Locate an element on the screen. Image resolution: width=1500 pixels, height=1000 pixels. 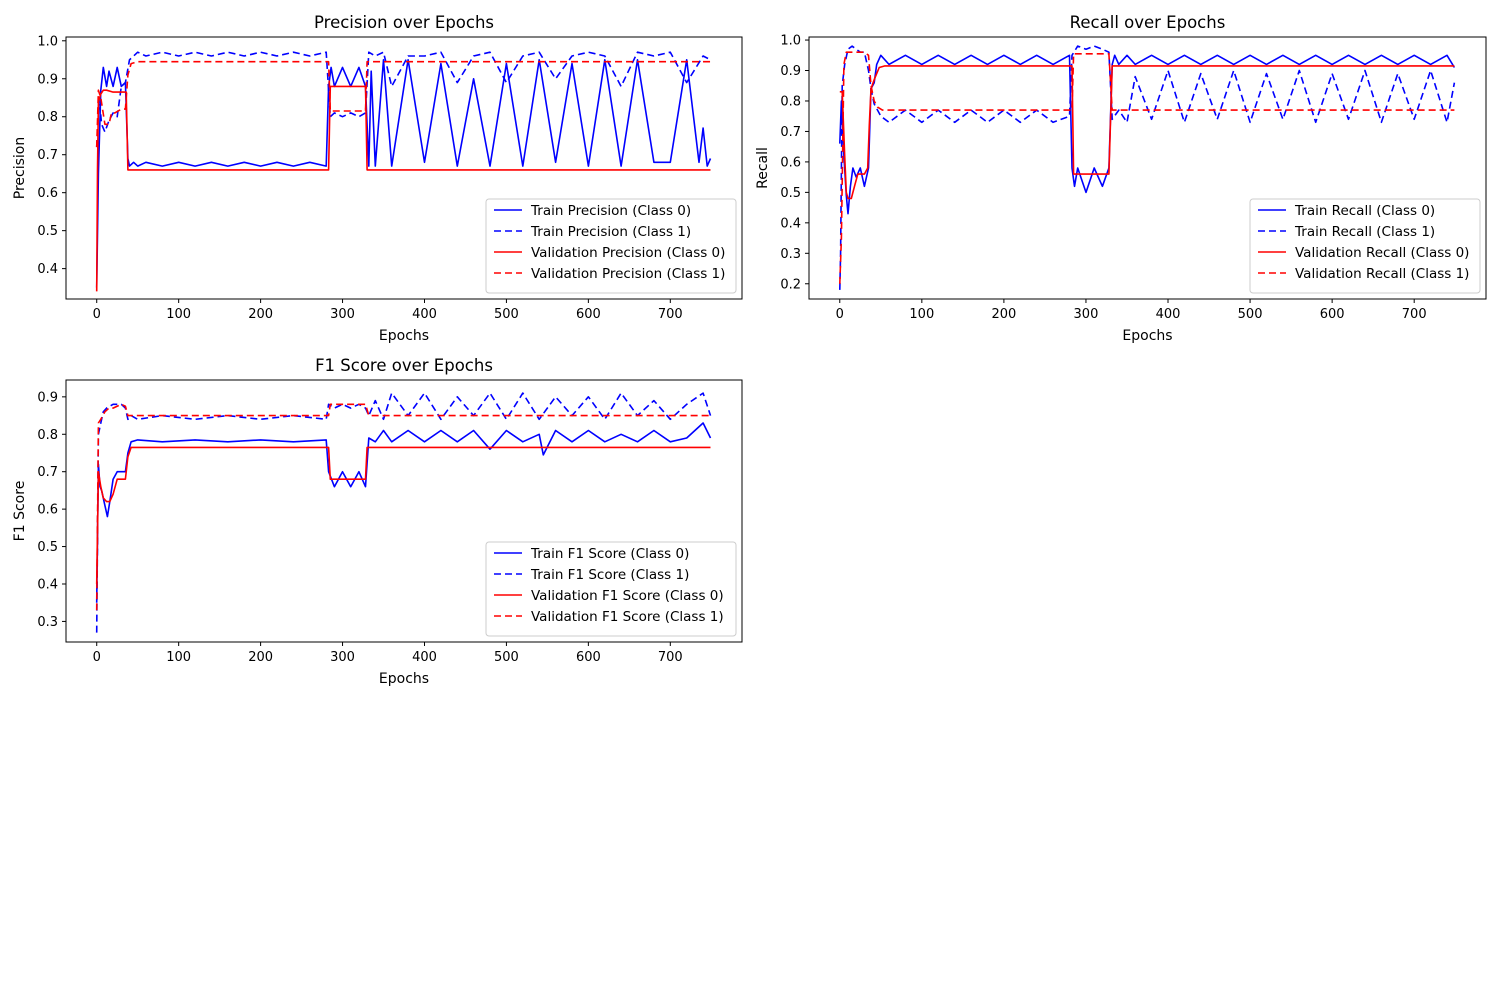
y-axis-label: Recall is located at coordinates (763, 168).